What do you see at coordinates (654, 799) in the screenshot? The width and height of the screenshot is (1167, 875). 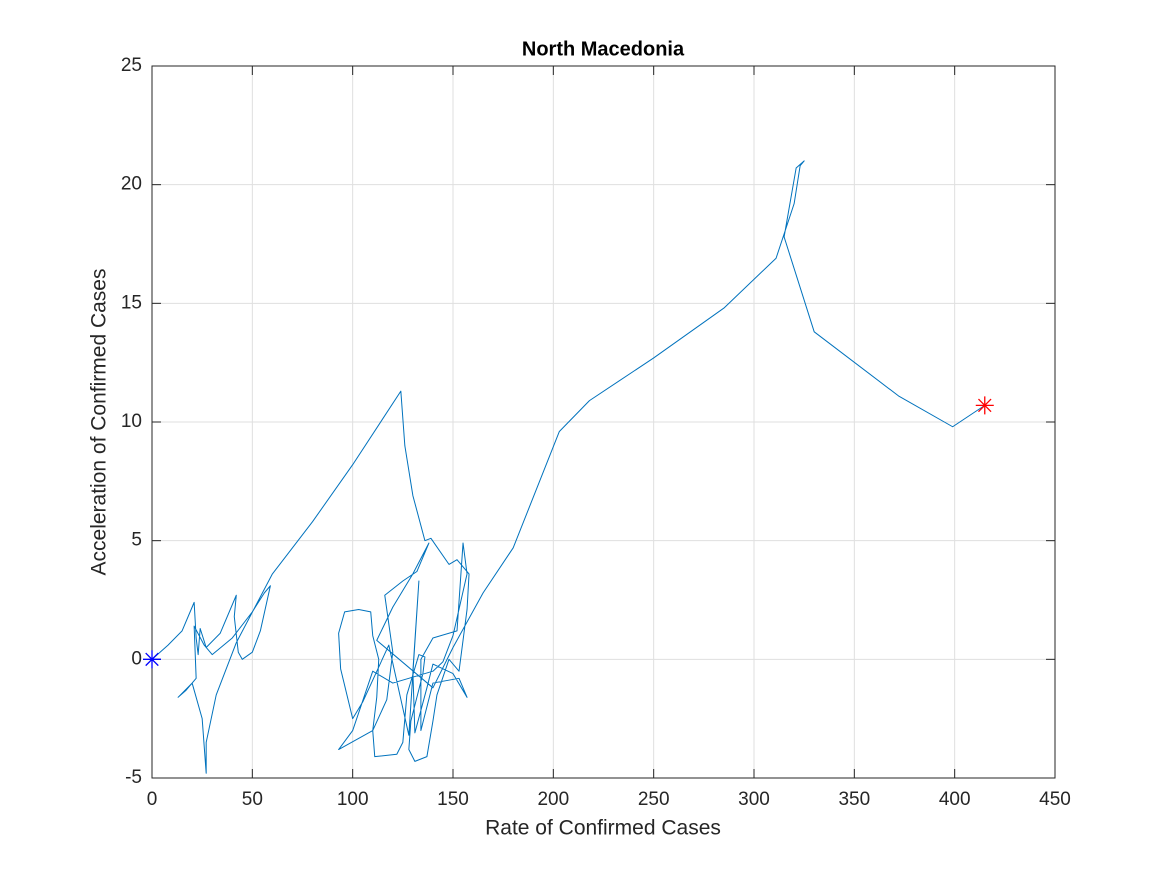 I see `x-tick-label: 250` at bounding box center [654, 799].